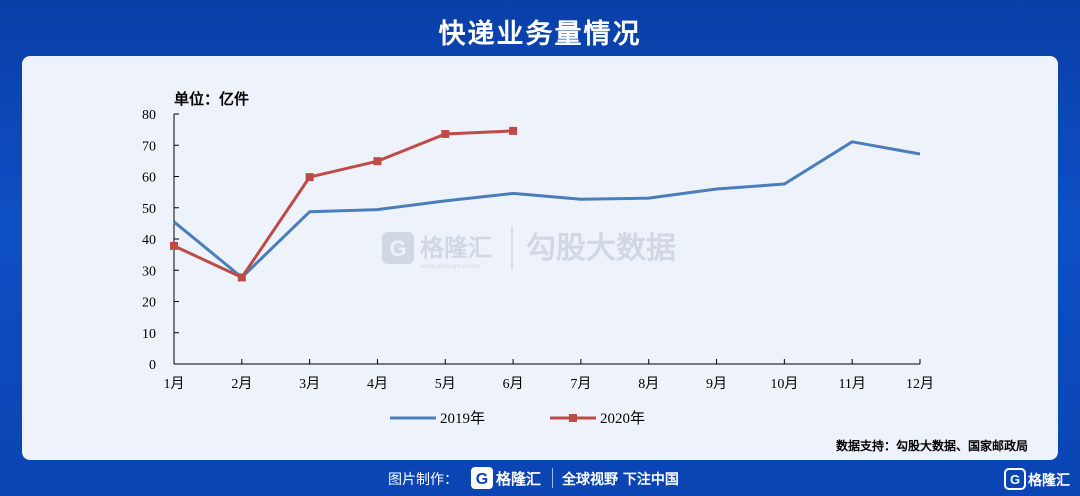 This screenshot has width=1080, height=496. I want to click on y-tick-label: 60, so click(149, 178).